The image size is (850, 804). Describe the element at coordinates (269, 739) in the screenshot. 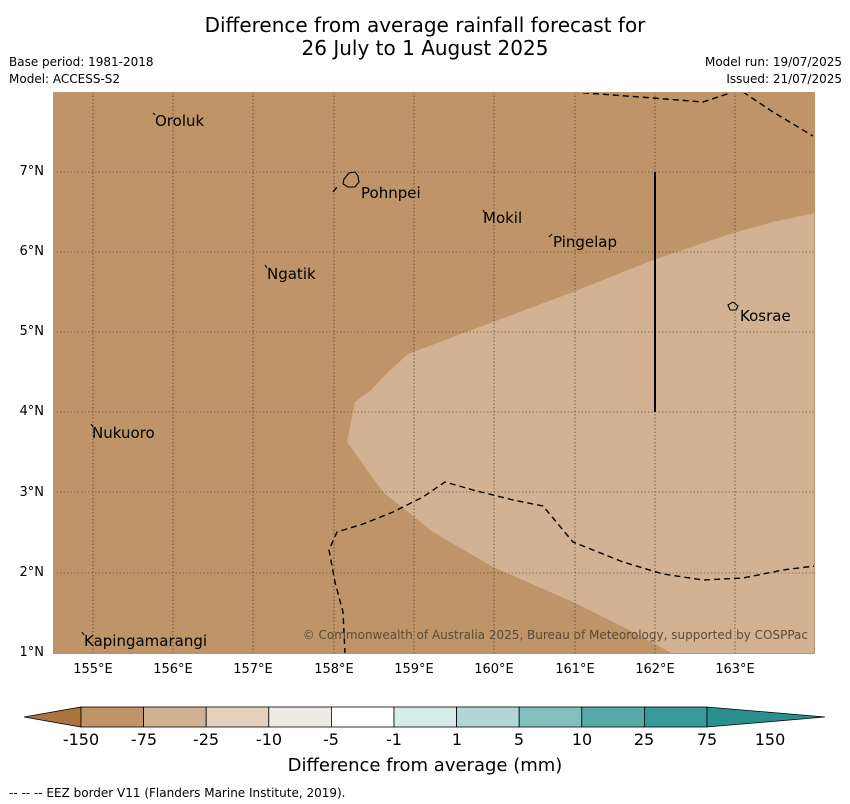

I see `cb-label-3: -10` at that location.